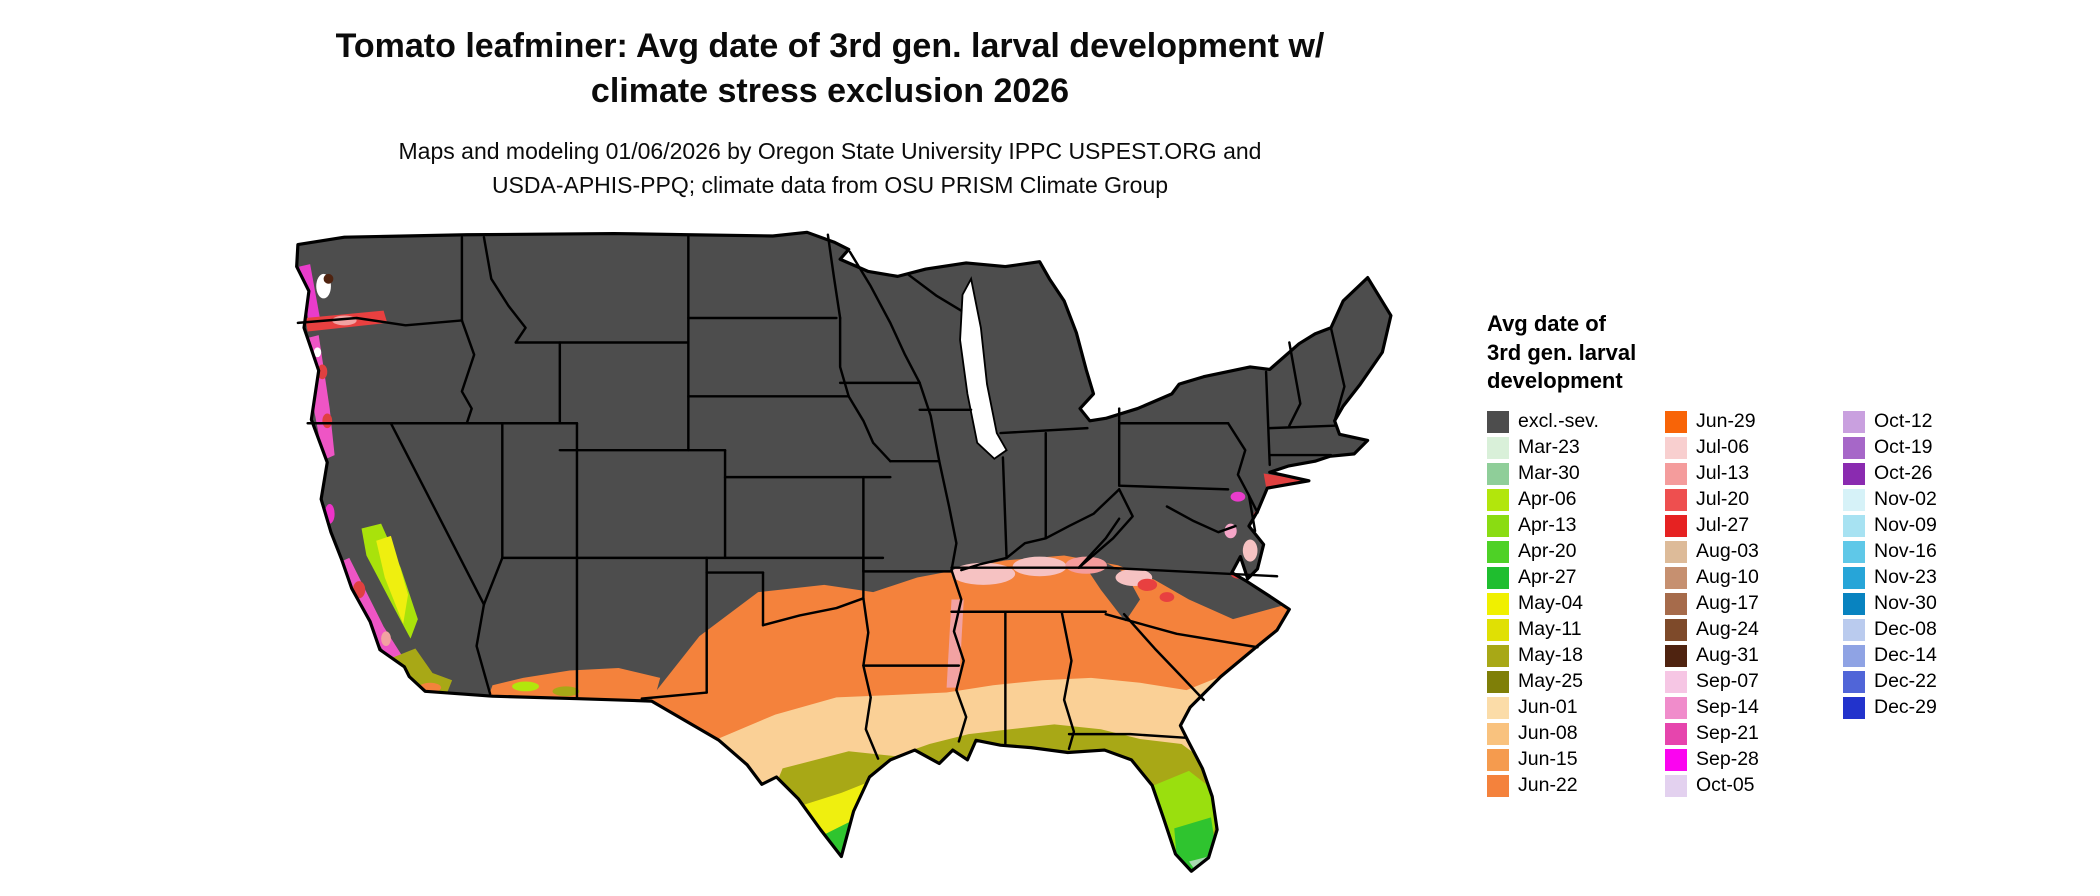 The height and width of the screenshot is (896, 2100). What do you see at coordinates (1905, 629) in the screenshot?
I see `legend-label: Dec-08` at bounding box center [1905, 629].